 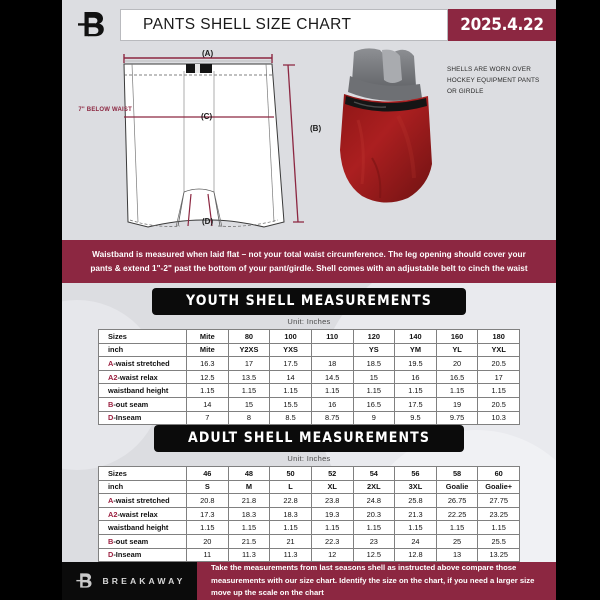 What do you see at coordinates (457, 350) in the screenshot?
I see `table-cell: YL` at bounding box center [457, 350].